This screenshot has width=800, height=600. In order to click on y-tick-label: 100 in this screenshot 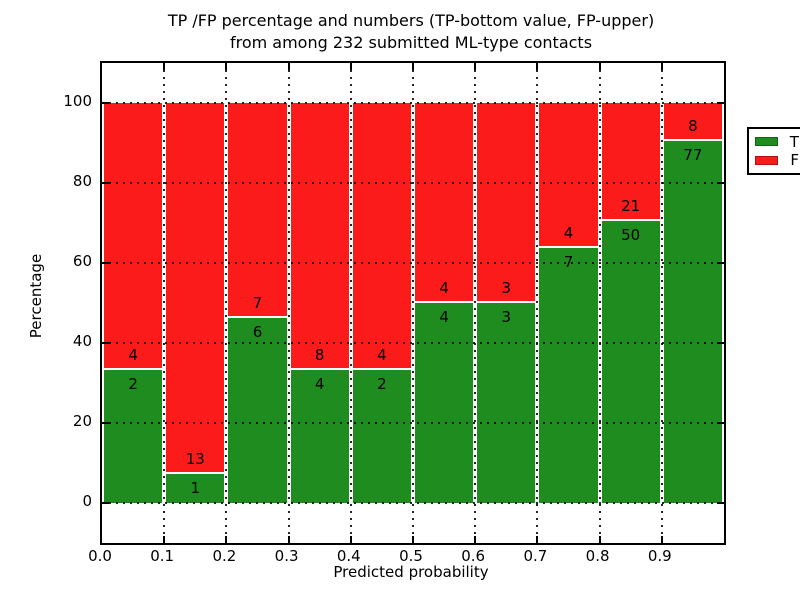, I will do `click(77, 101)`.